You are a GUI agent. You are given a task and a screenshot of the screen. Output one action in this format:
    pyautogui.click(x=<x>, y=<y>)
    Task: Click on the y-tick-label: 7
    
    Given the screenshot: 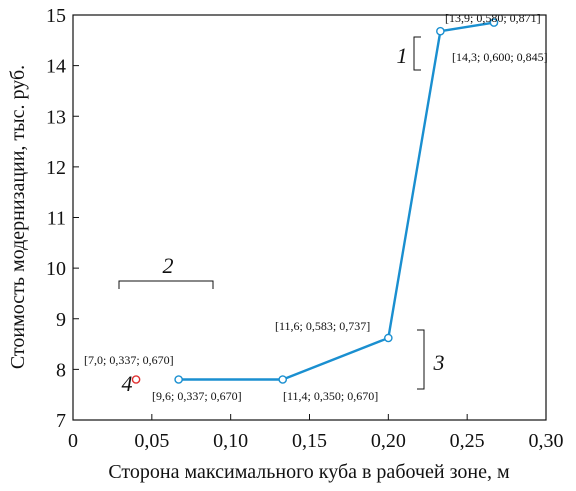 What is the action you would take?
    pyautogui.click(x=61, y=421)
    